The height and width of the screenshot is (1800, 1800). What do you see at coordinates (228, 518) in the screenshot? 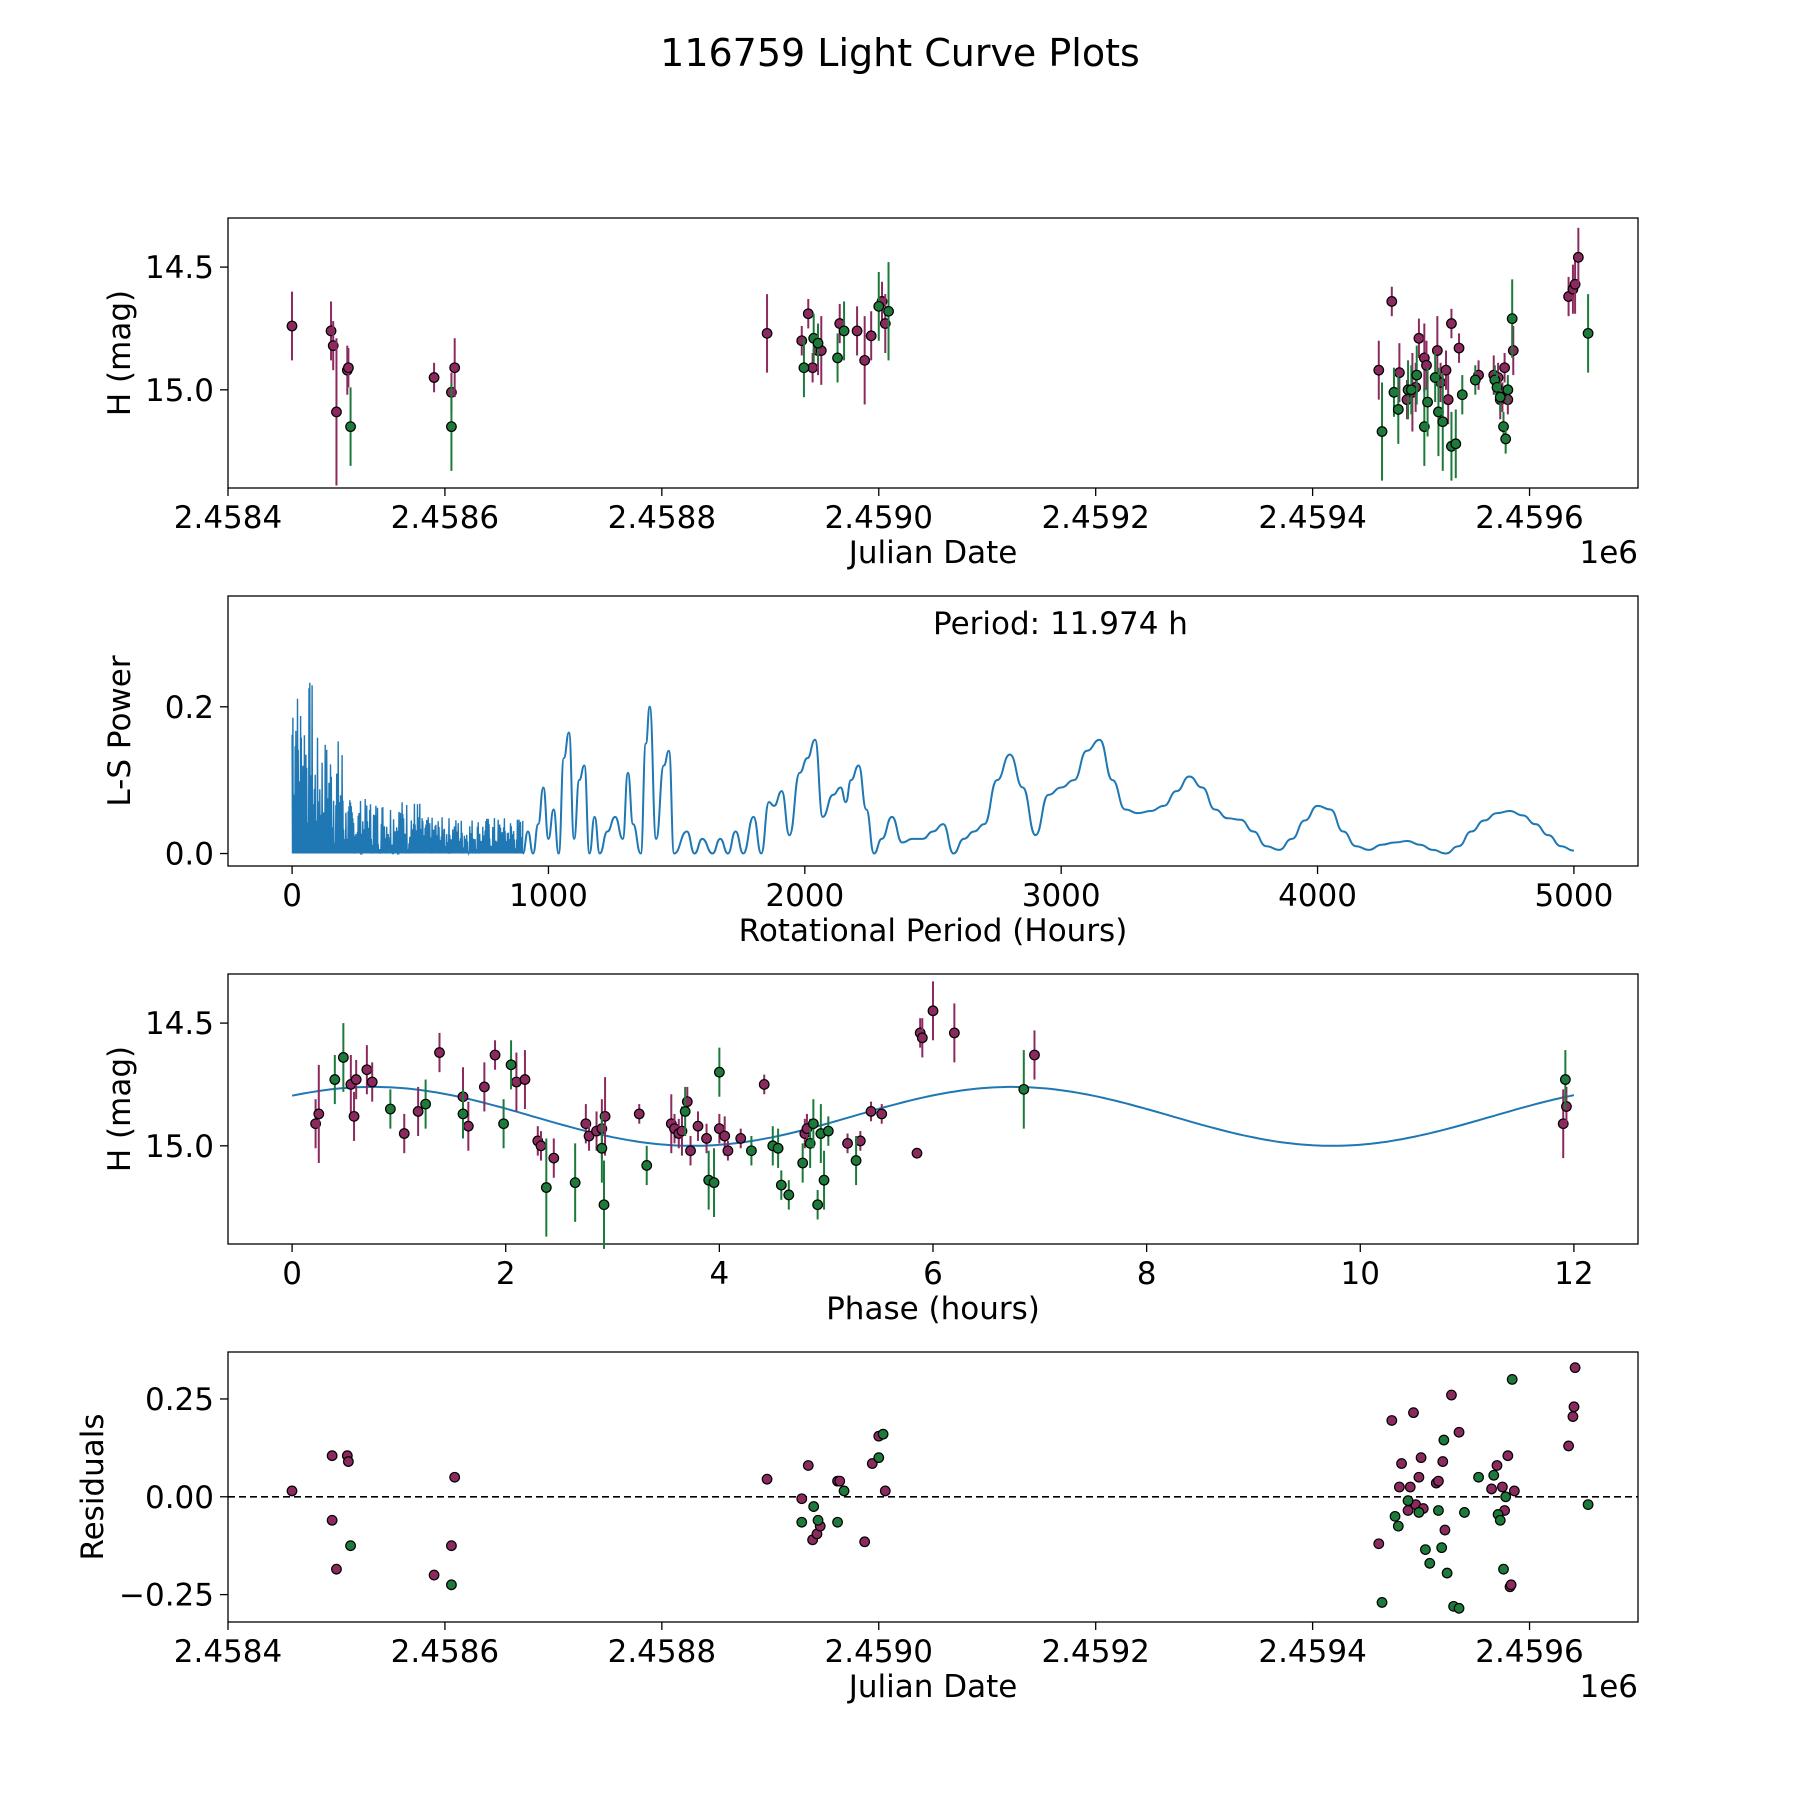
I see `x-tick-label: 2.4584` at bounding box center [228, 518].